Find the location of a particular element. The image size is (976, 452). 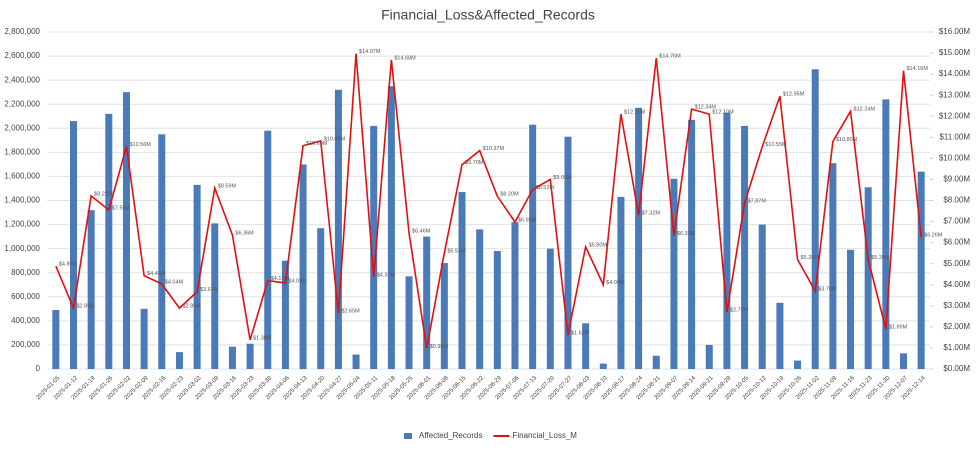

y-tick-label: 2,800,000 is located at coordinates (22, 31).